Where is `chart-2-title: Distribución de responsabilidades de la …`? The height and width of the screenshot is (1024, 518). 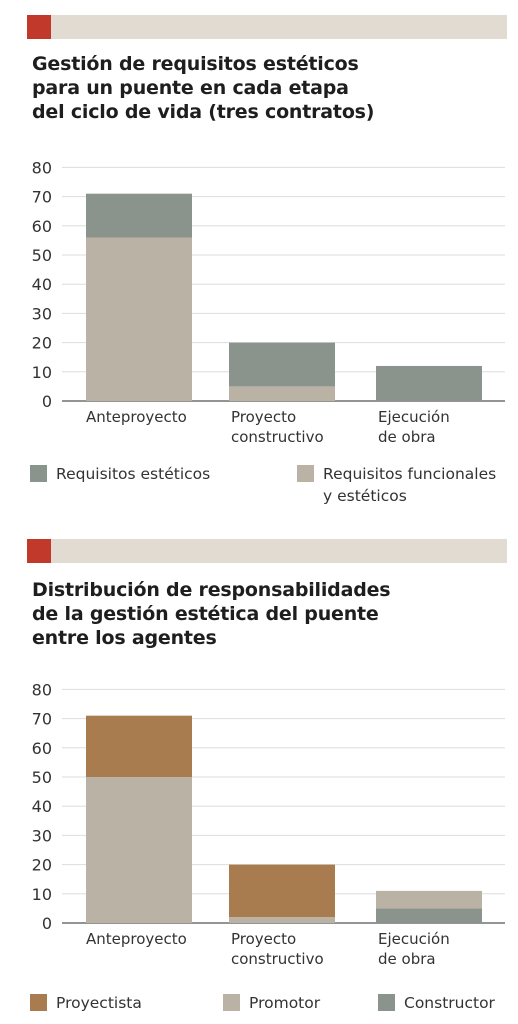 chart-2-title: Distribución de responsabilidades de la … is located at coordinates (211, 614).